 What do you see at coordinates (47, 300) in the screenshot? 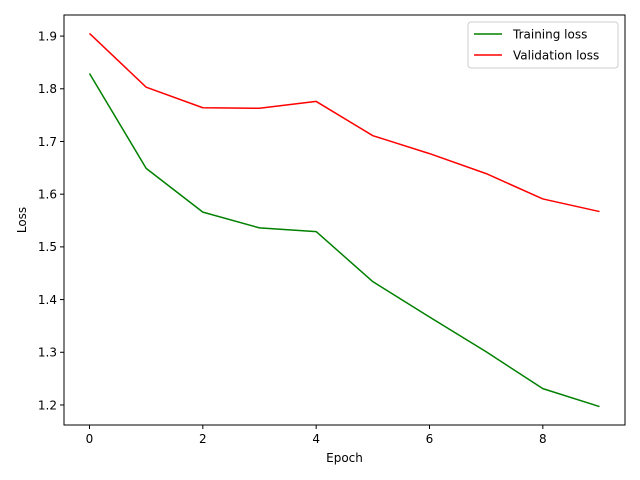
I see `y-tick-label: 1.4` at bounding box center [47, 300].